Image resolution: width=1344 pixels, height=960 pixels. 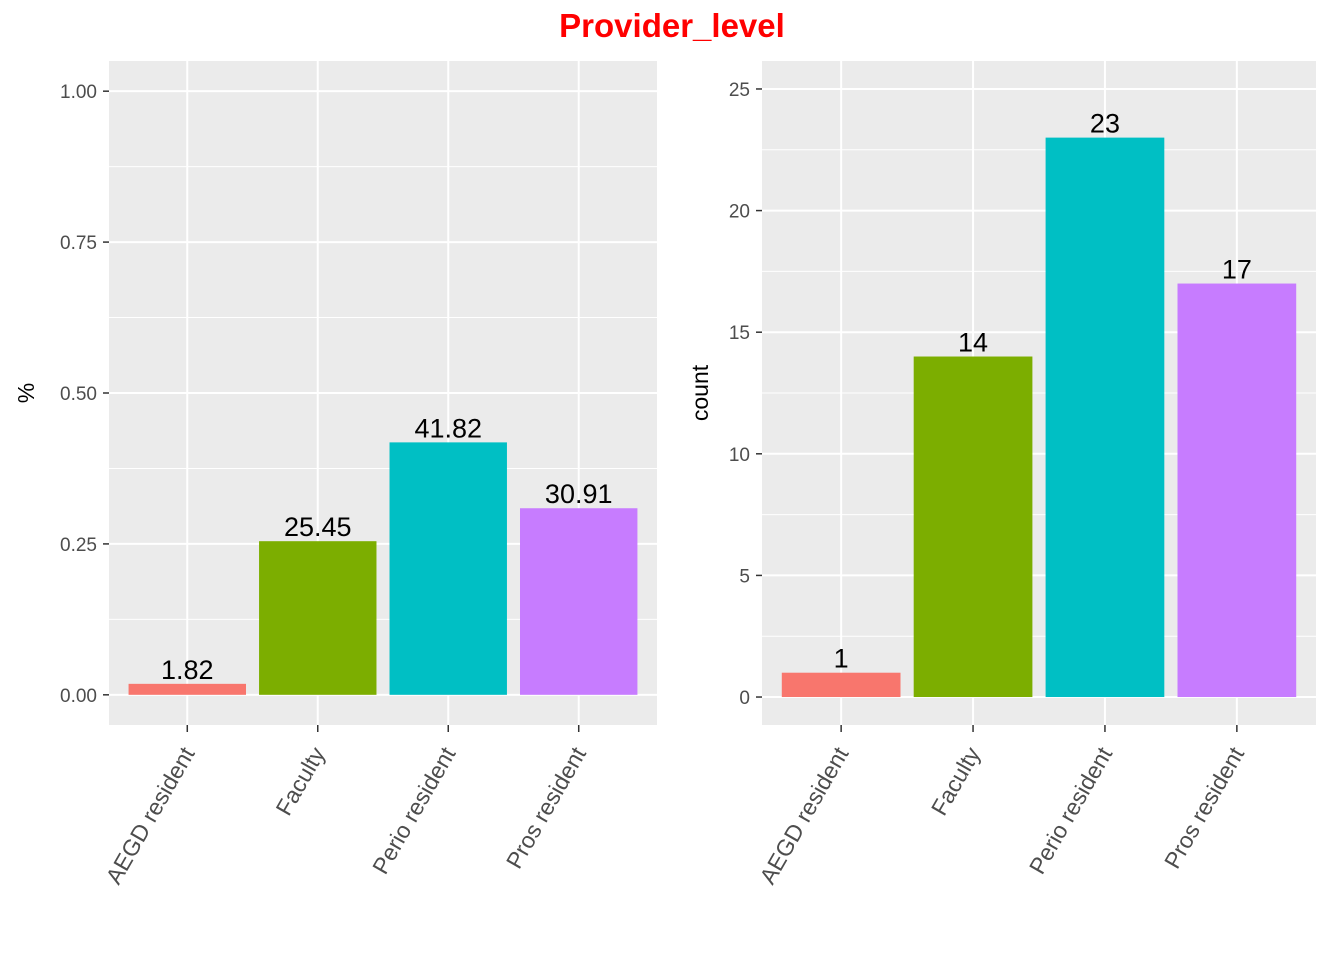 I want to click on data-label: 23, so click(x=1105, y=124).